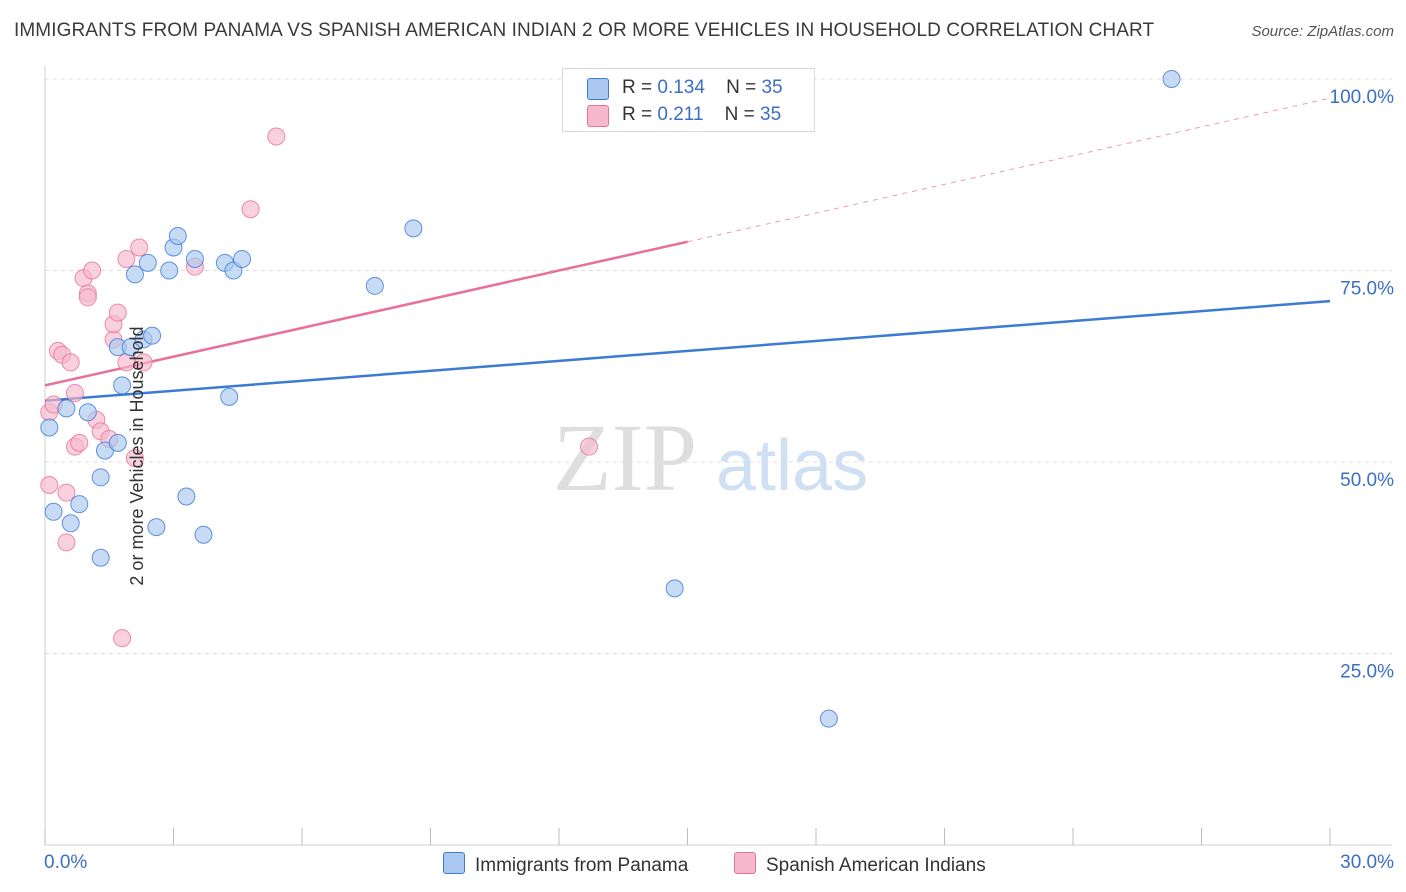 This screenshot has width=1406, height=892. What do you see at coordinates (792, 466) in the screenshot?
I see `watermark-atlas: atlas` at bounding box center [792, 466].